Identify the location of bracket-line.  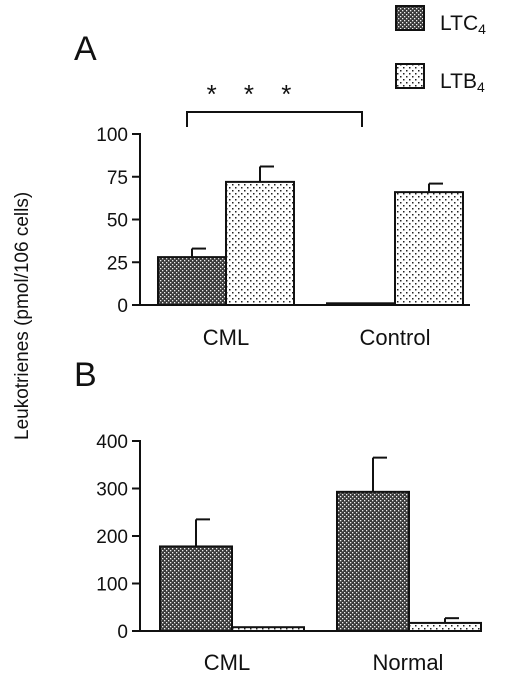
(274, 119).